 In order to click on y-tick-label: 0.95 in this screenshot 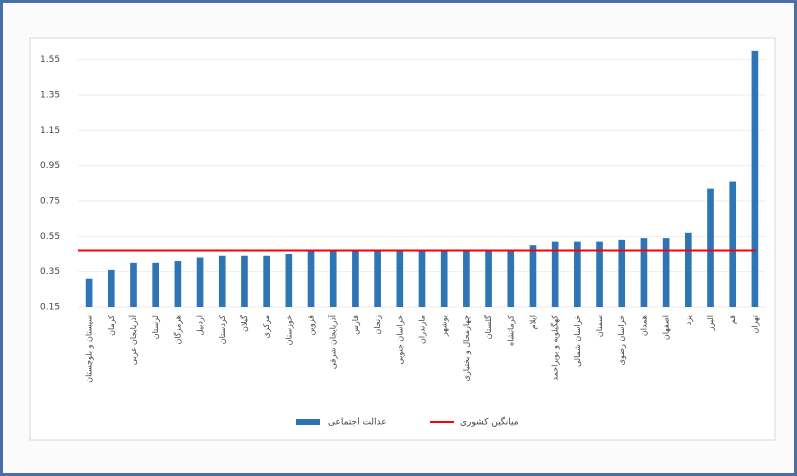, I will do `click(50, 166)`.